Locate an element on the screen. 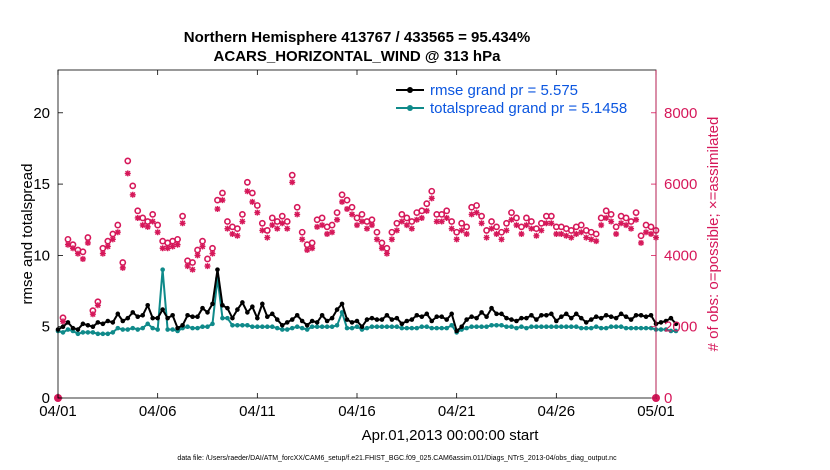 This screenshot has width=830, height=470. x-tick-label: 05/01 is located at coordinates (656, 411).